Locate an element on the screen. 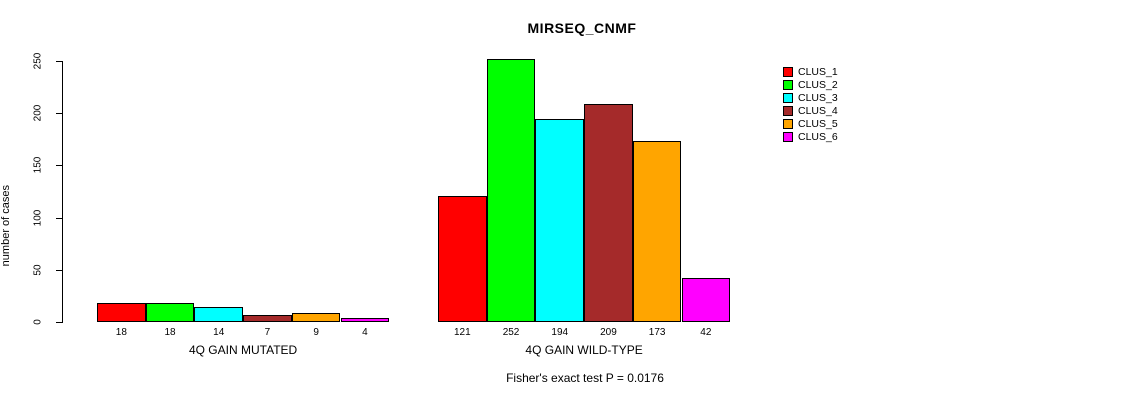 The image size is (1140, 400). legend-item-clus-1: CLUS_1 is located at coordinates (810, 71).